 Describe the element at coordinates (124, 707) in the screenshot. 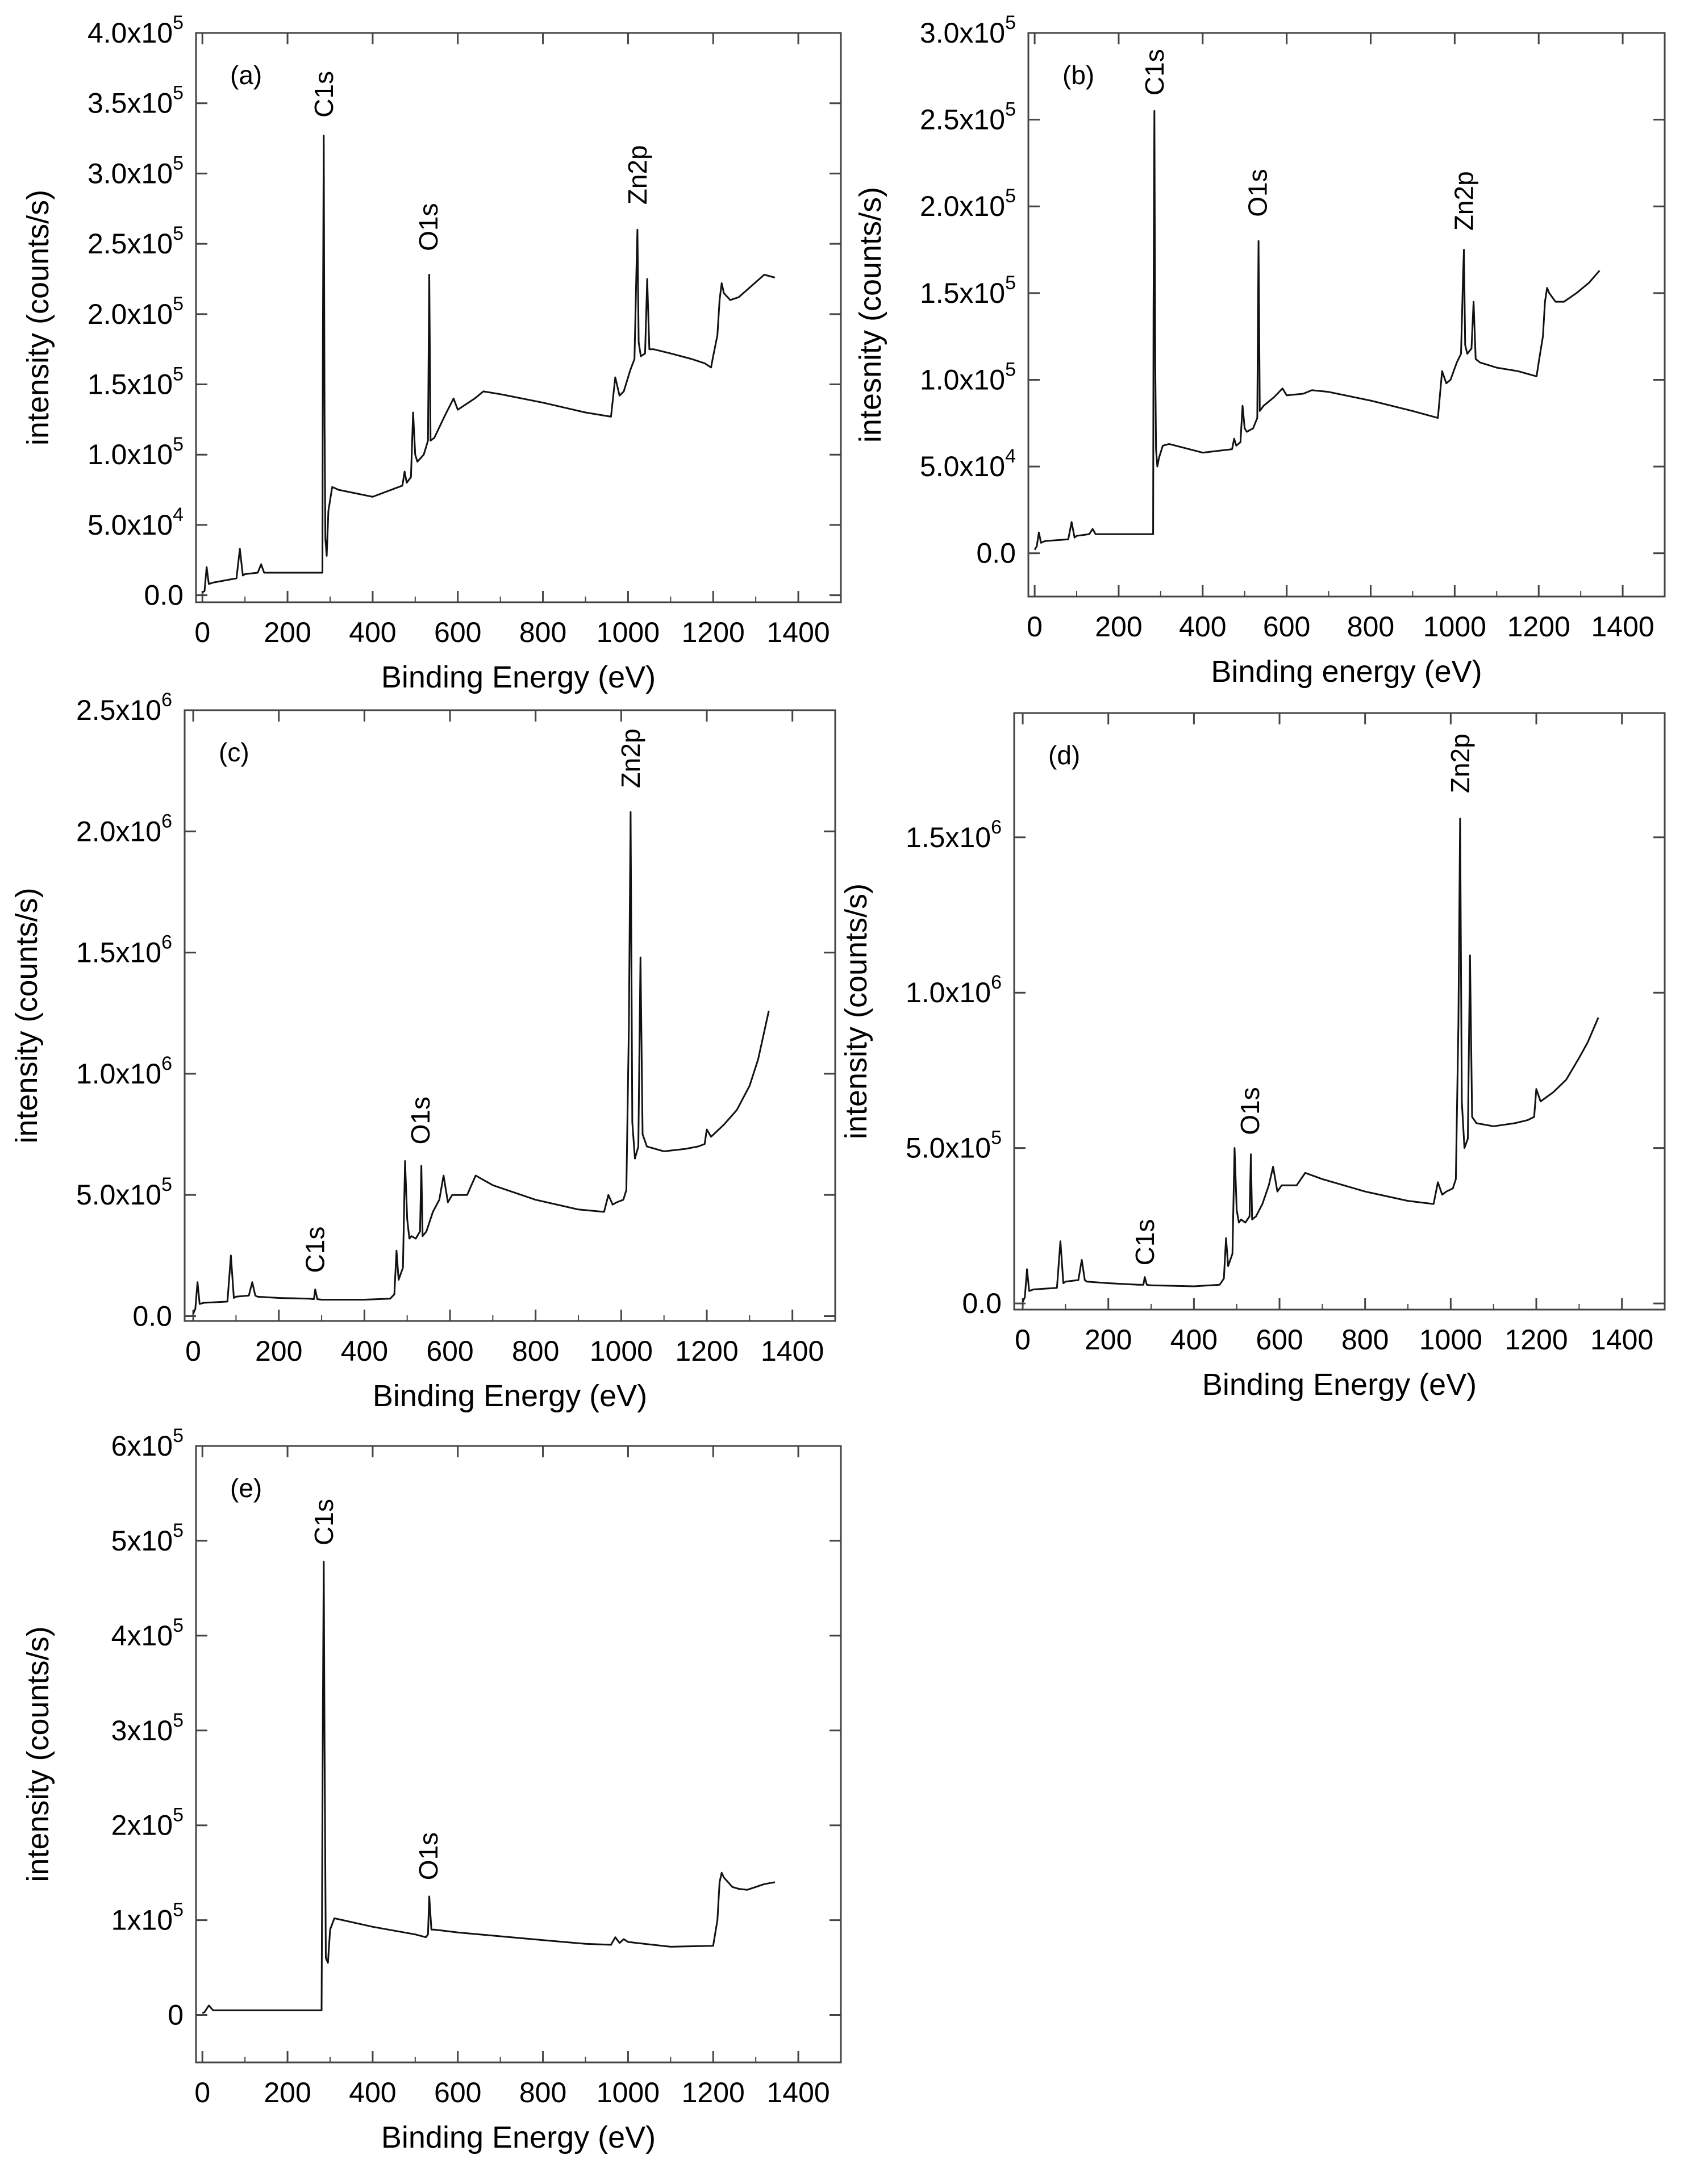

I see `y-tick-label: 2.5x10⁶` at that location.